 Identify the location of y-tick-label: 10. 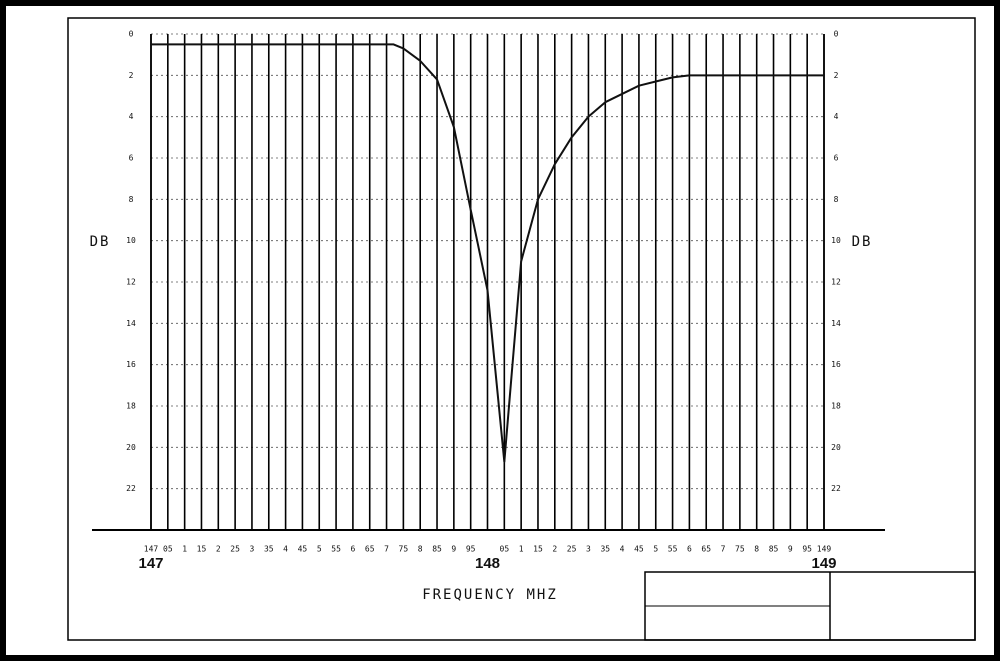
(131, 240).